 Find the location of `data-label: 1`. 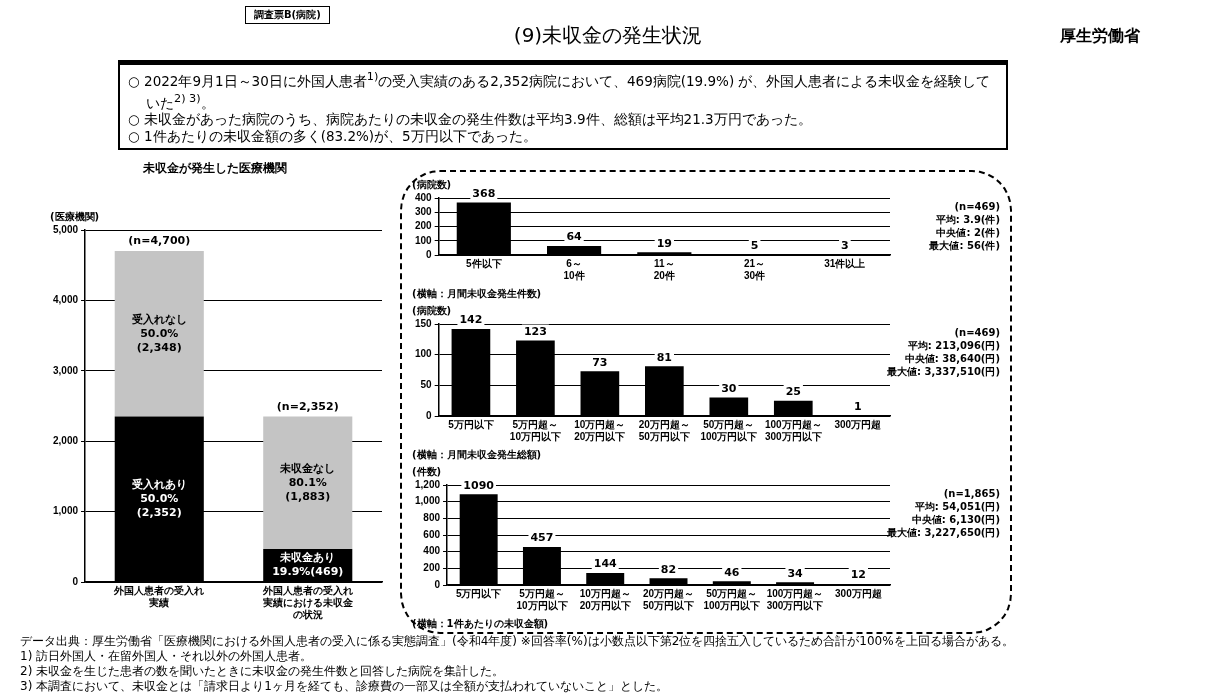

data-label: 1 is located at coordinates (857, 406).